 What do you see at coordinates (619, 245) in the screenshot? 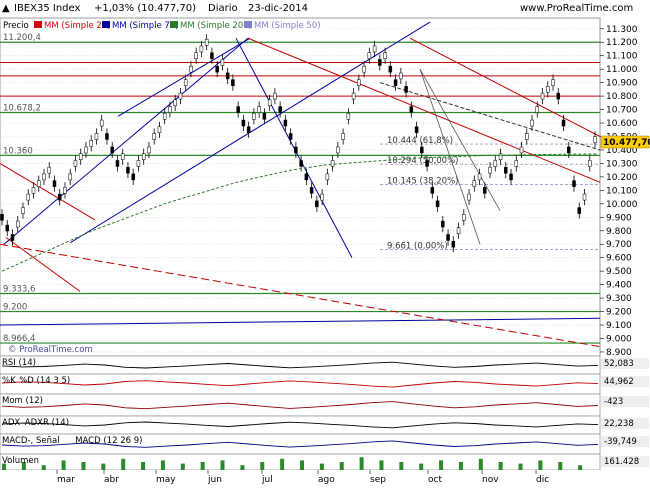
I see `y-tick-label: 9.700` at bounding box center [619, 245].